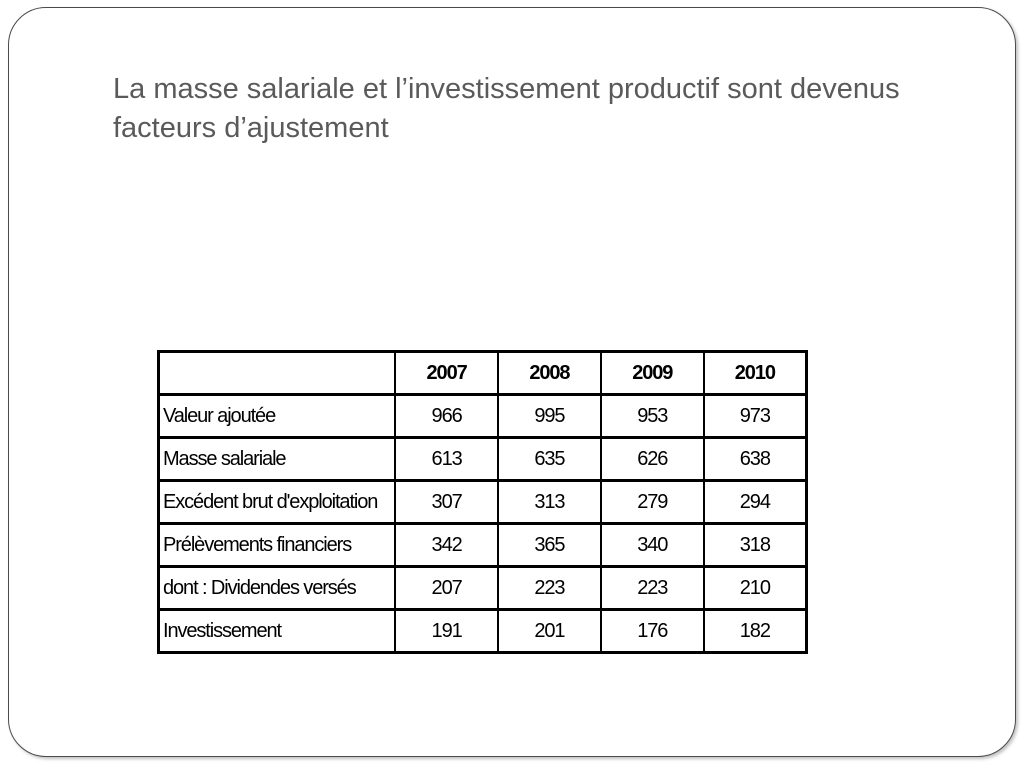 This screenshot has width=1024, height=768. What do you see at coordinates (549, 416) in the screenshot?
I see `table-cell: 995` at bounding box center [549, 416].